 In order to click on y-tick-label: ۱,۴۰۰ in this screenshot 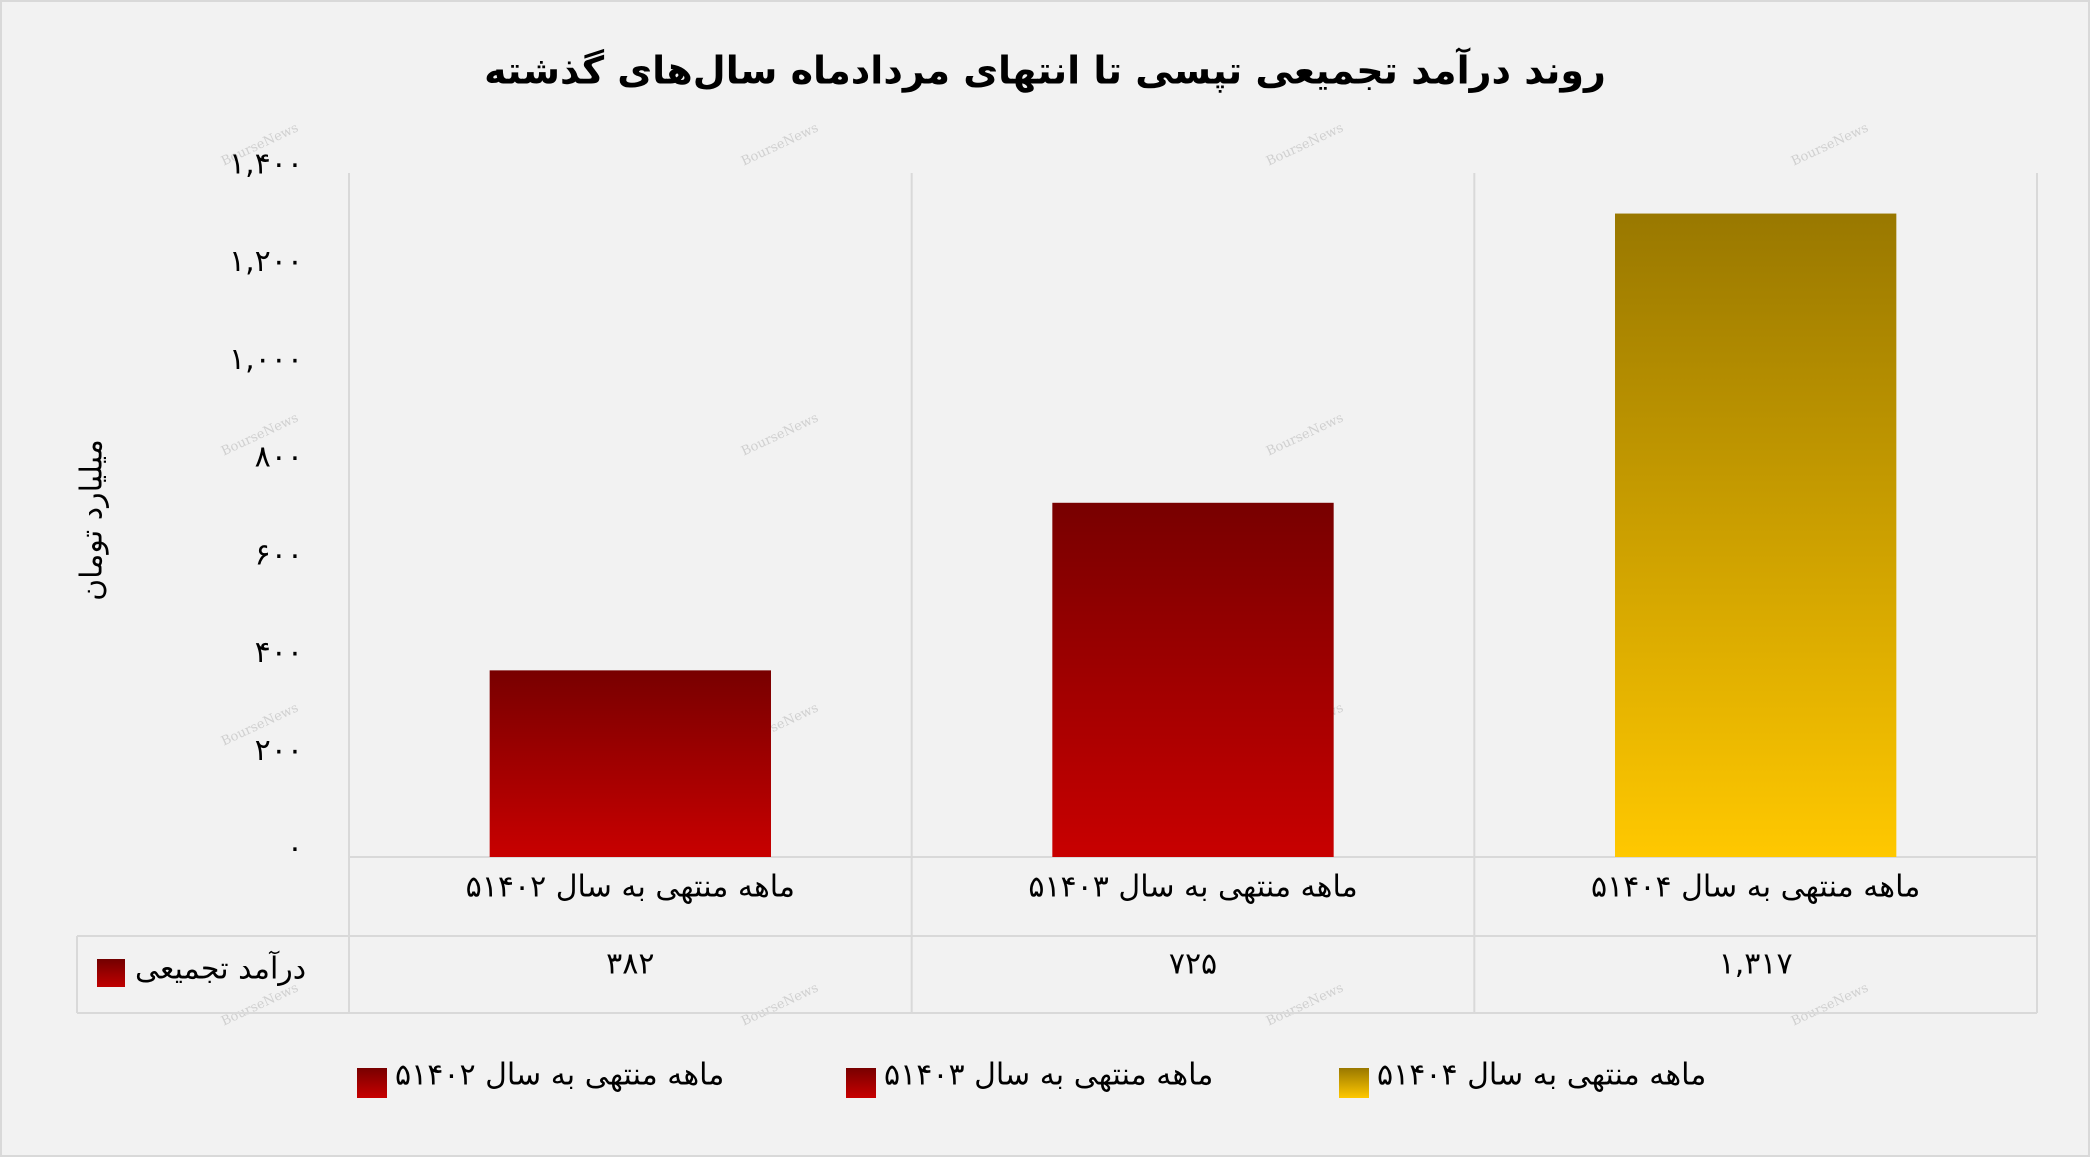, I will do `click(266, 164)`.